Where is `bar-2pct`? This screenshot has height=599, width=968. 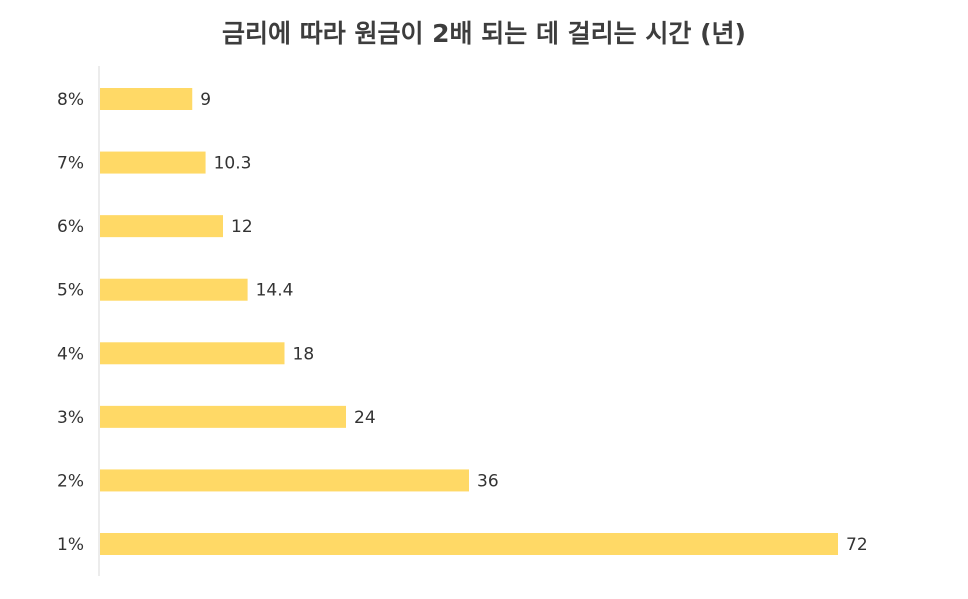
bar-2pct is located at coordinates (284, 480).